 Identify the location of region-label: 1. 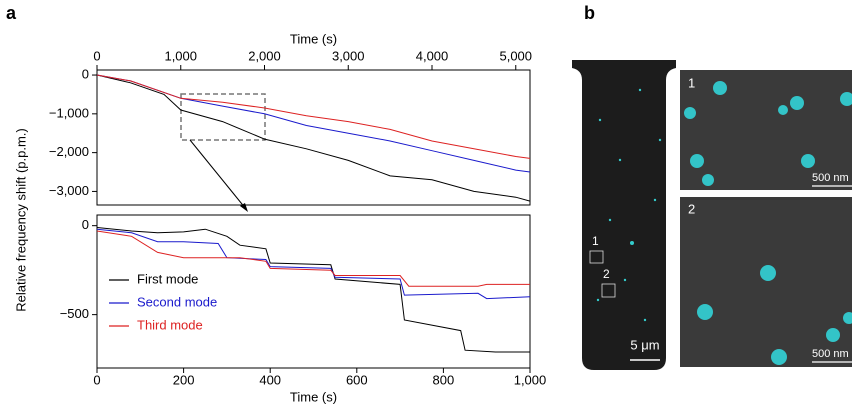
(595, 241).